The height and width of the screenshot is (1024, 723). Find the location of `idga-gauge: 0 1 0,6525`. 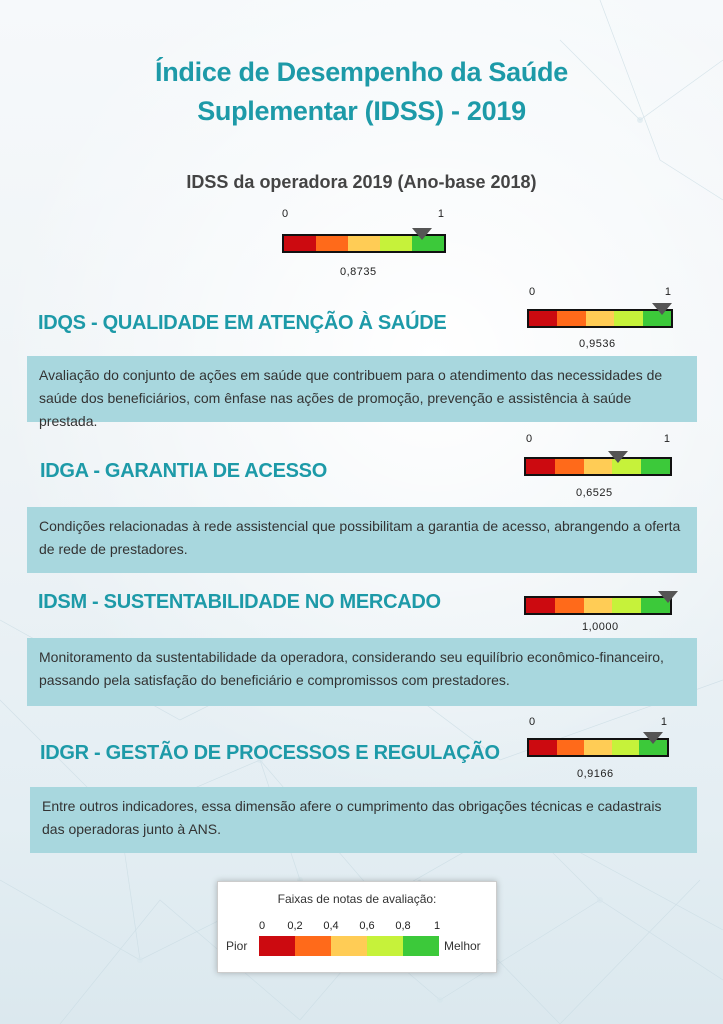

idga-gauge: 0 1 0,6525 is located at coordinates (598, 469).